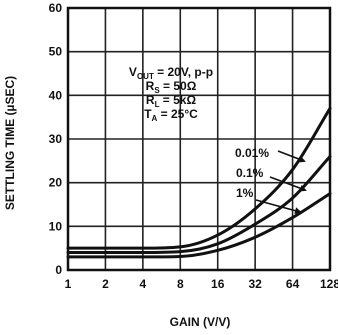 Image resolution: width=338 pixels, height=335 pixels. I want to click on condition-value: = 25°C, so click(177, 114).